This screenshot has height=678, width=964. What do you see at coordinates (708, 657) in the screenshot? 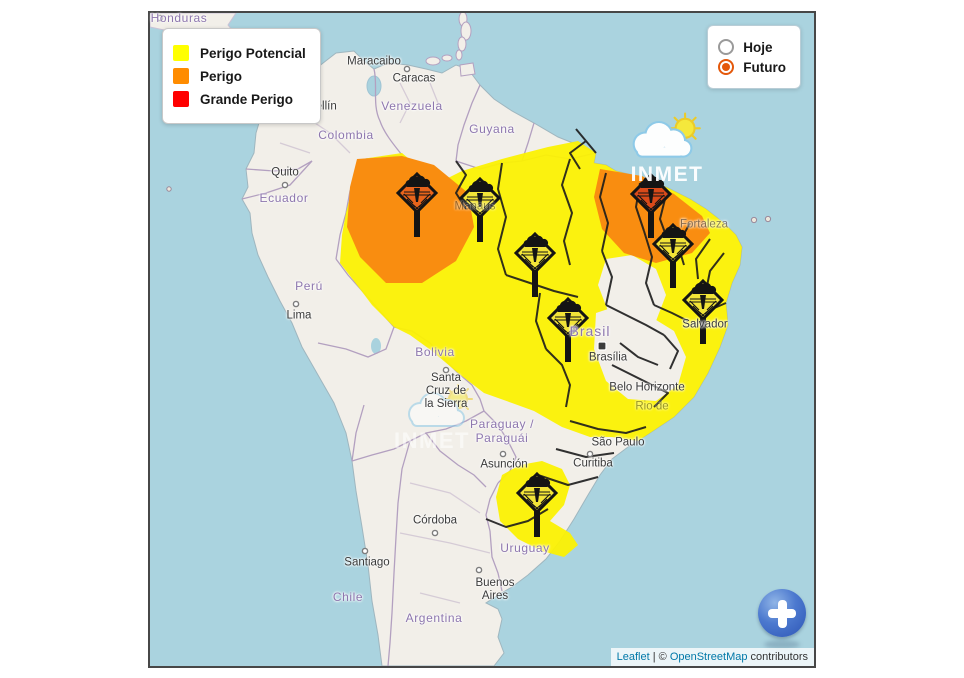
I see `openstreetmap-link: OpenStreetMap` at bounding box center [708, 657].